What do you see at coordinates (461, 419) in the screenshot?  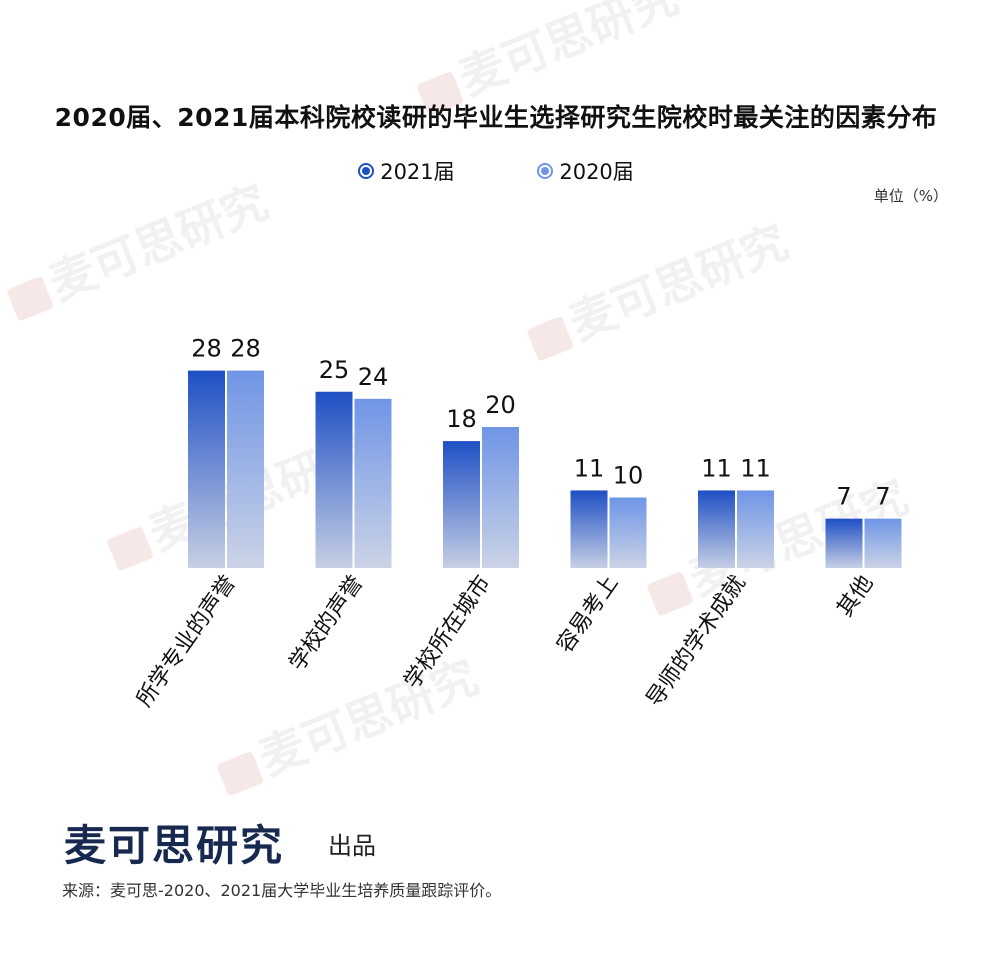 I see `value-label-2021-2: 18` at bounding box center [461, 419].